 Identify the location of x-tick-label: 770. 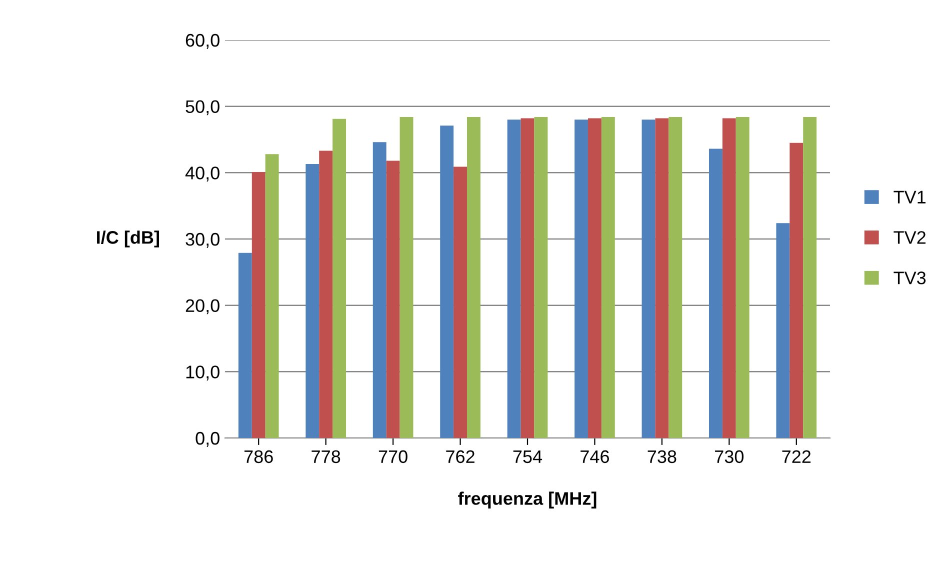
(393, 457).